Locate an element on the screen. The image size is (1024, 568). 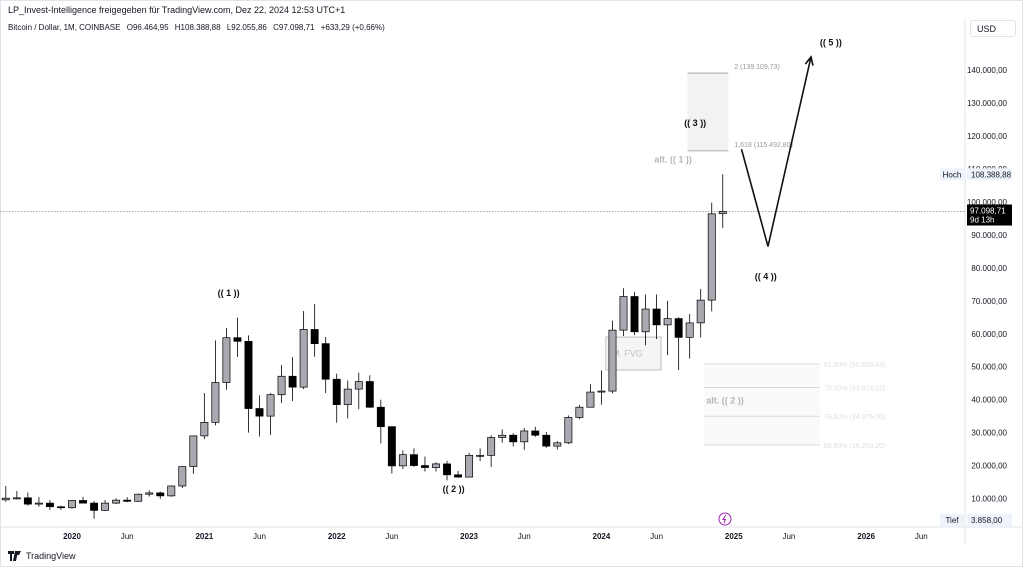
y-tick-label: 140.000,00 is located at coordinates (987, 70).